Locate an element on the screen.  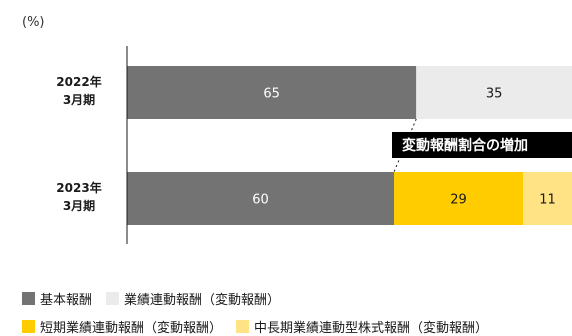
category-label-0-period: 3月期 is located at coordinates (79, 99).